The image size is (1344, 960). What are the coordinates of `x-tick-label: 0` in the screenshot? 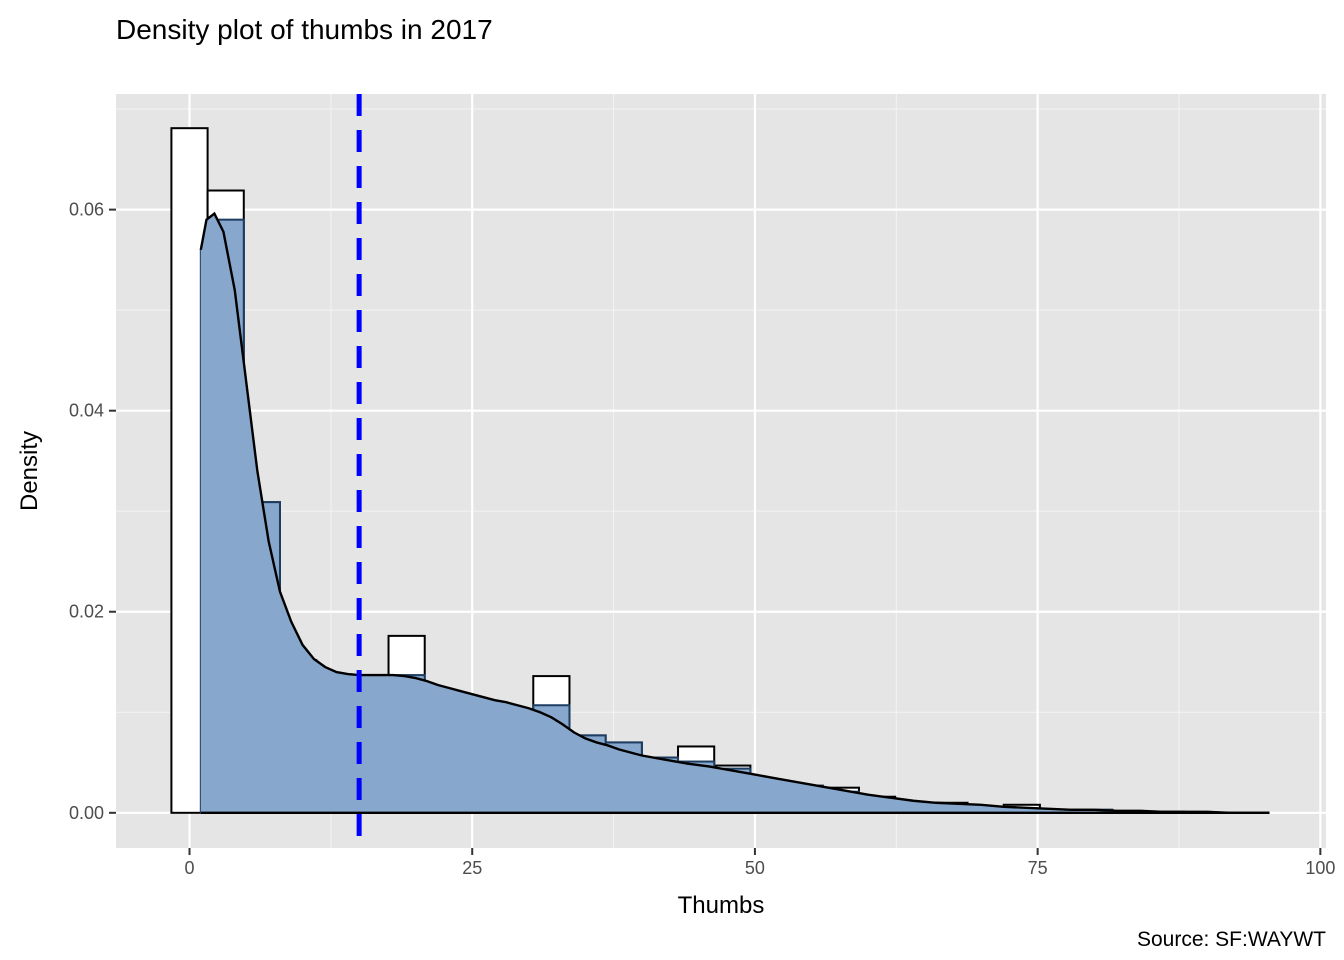 It's located at (189, 868).